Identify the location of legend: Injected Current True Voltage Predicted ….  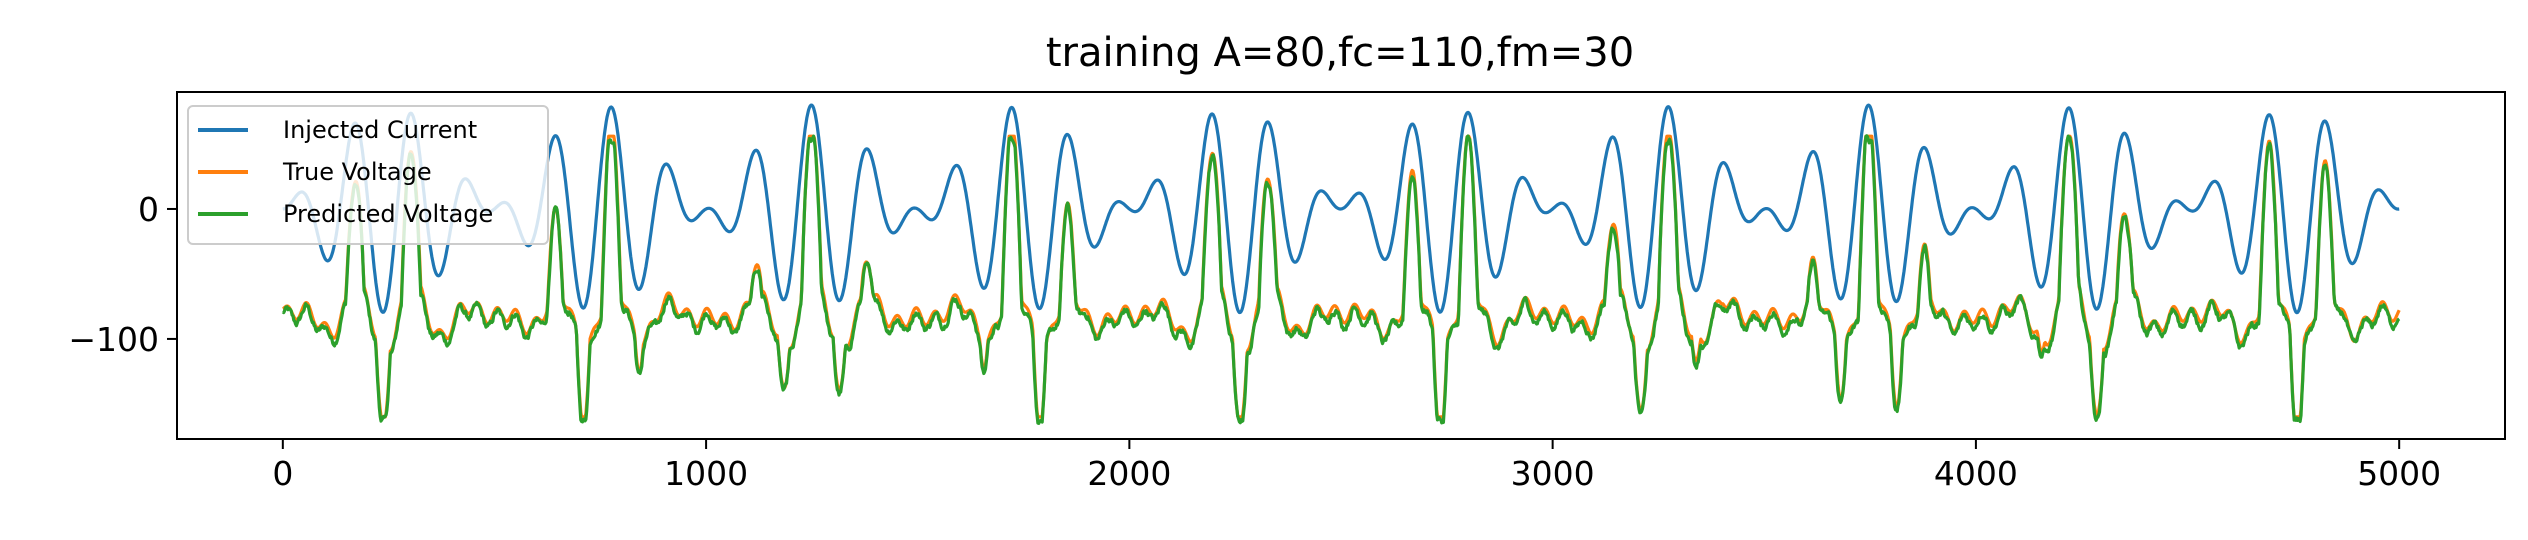
(368, 175).